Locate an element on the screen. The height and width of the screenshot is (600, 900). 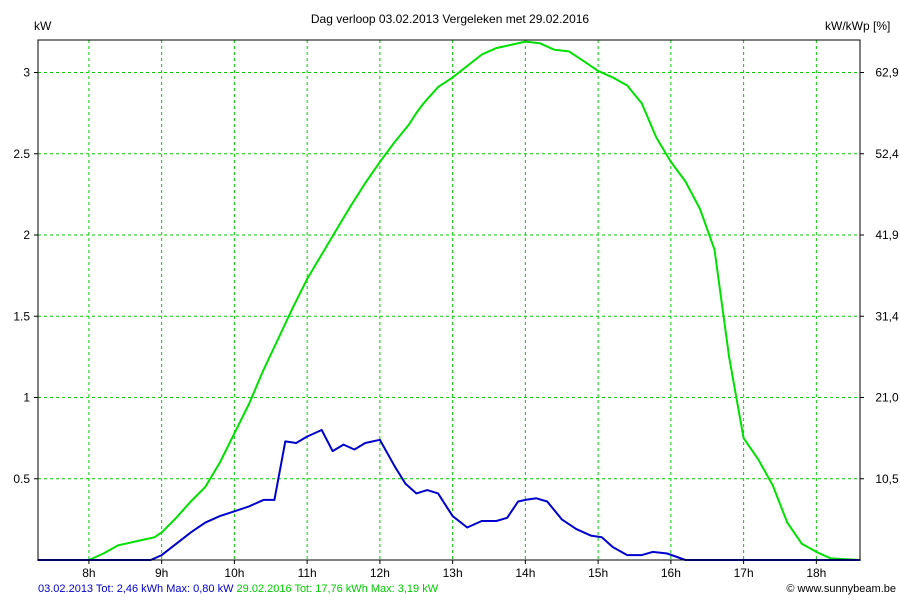
x-tick-label: 13h is located at coordinates (453, 573).